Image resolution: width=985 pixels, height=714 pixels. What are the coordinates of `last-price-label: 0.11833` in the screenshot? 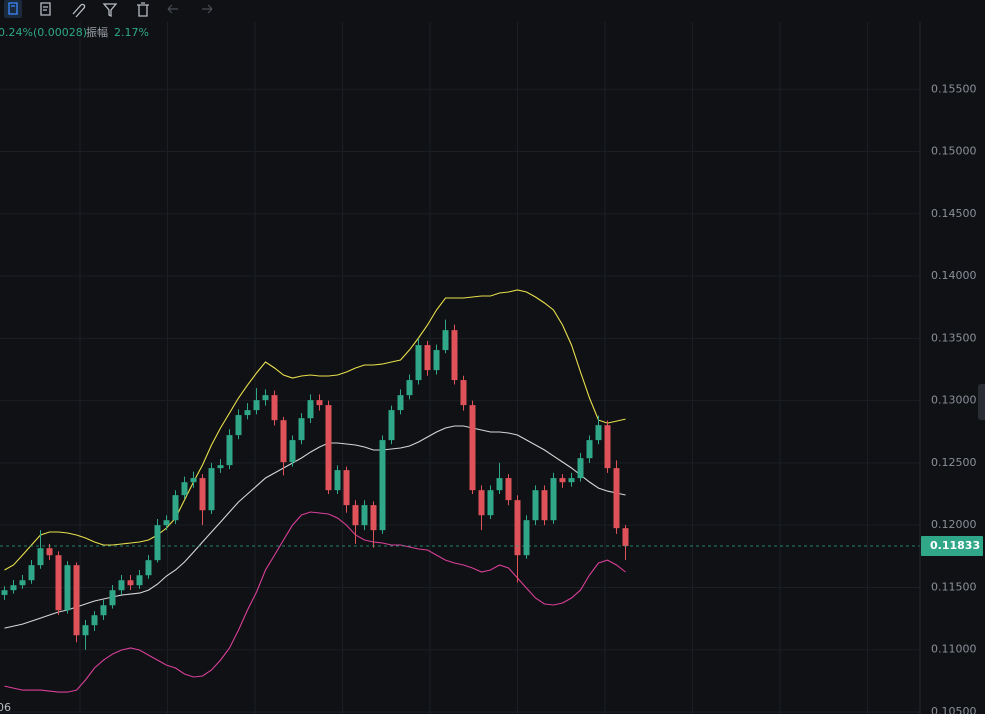 It's located at (955, 545).